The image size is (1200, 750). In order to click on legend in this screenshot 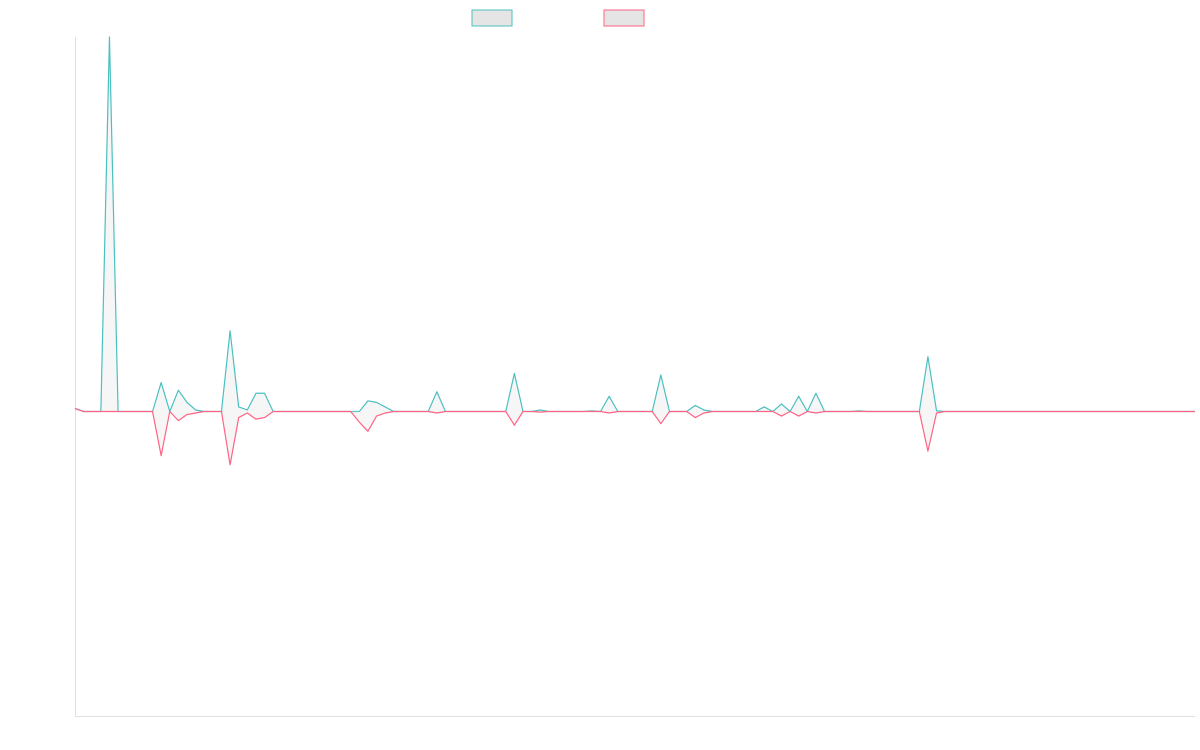, I will do `click(558, 18)`.